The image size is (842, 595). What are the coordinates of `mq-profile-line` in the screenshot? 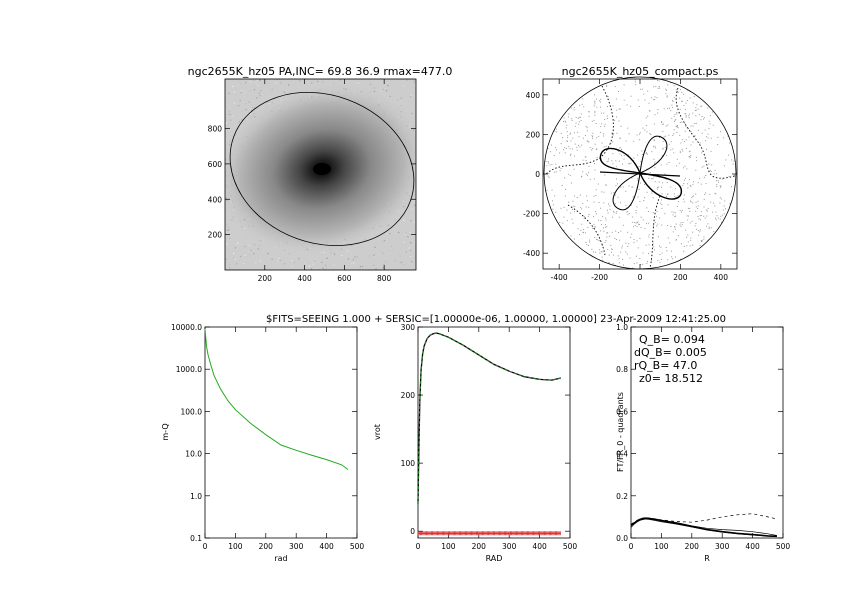 It's located at (276, 399).